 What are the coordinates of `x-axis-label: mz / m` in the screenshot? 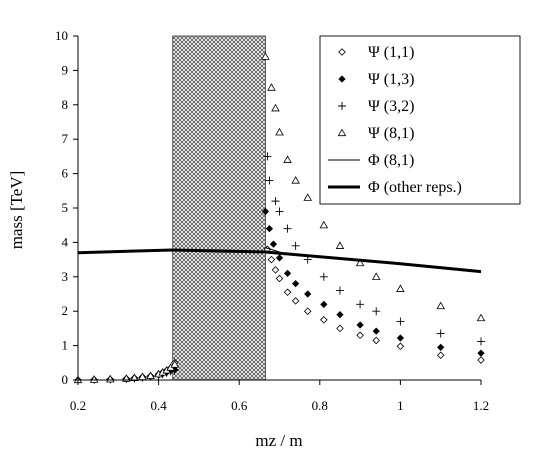 It's located at (278, 440).